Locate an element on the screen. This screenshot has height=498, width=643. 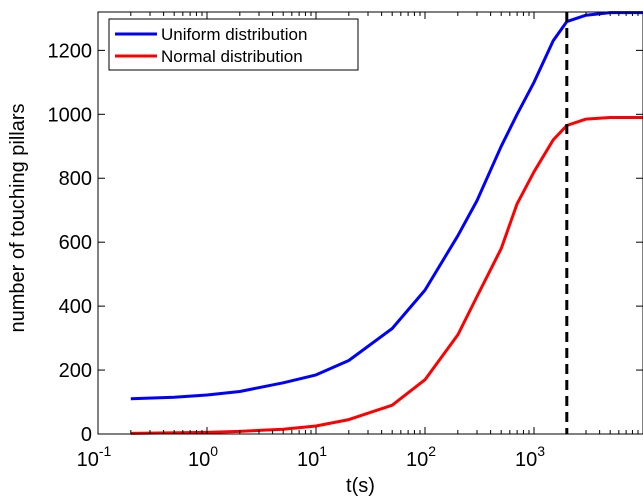
y-axis-label: number of touching pillars is located at coordinates (18, 217).